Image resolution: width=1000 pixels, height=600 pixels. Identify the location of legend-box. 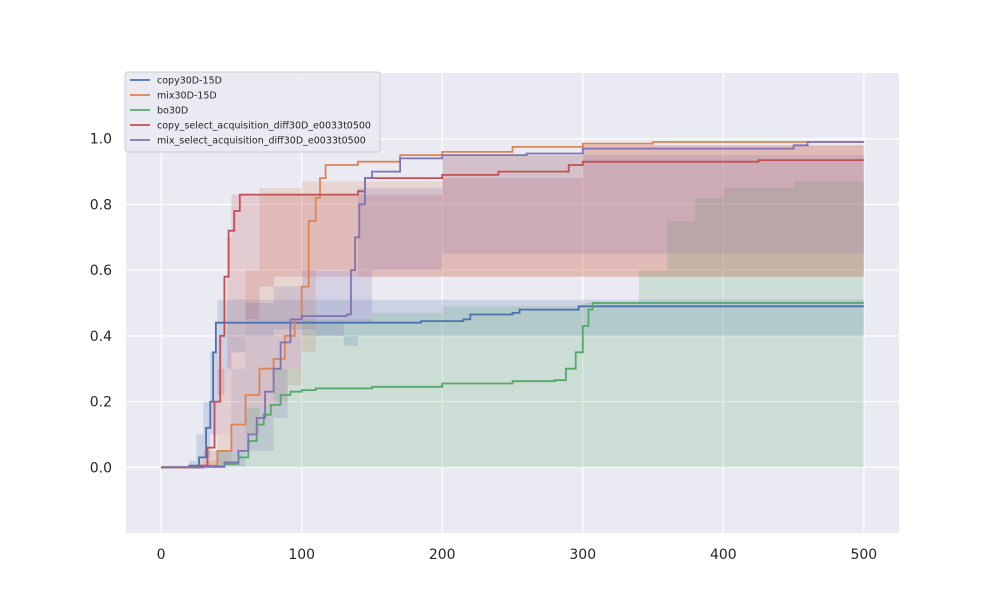
(252, 112).